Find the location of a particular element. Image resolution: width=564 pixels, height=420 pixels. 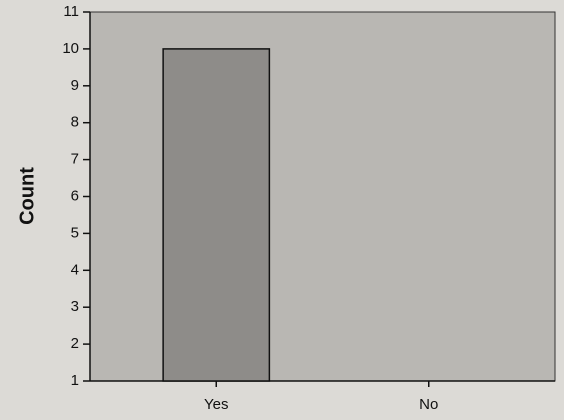

y-tick-label: 5 is located at coordinates (75, 232).